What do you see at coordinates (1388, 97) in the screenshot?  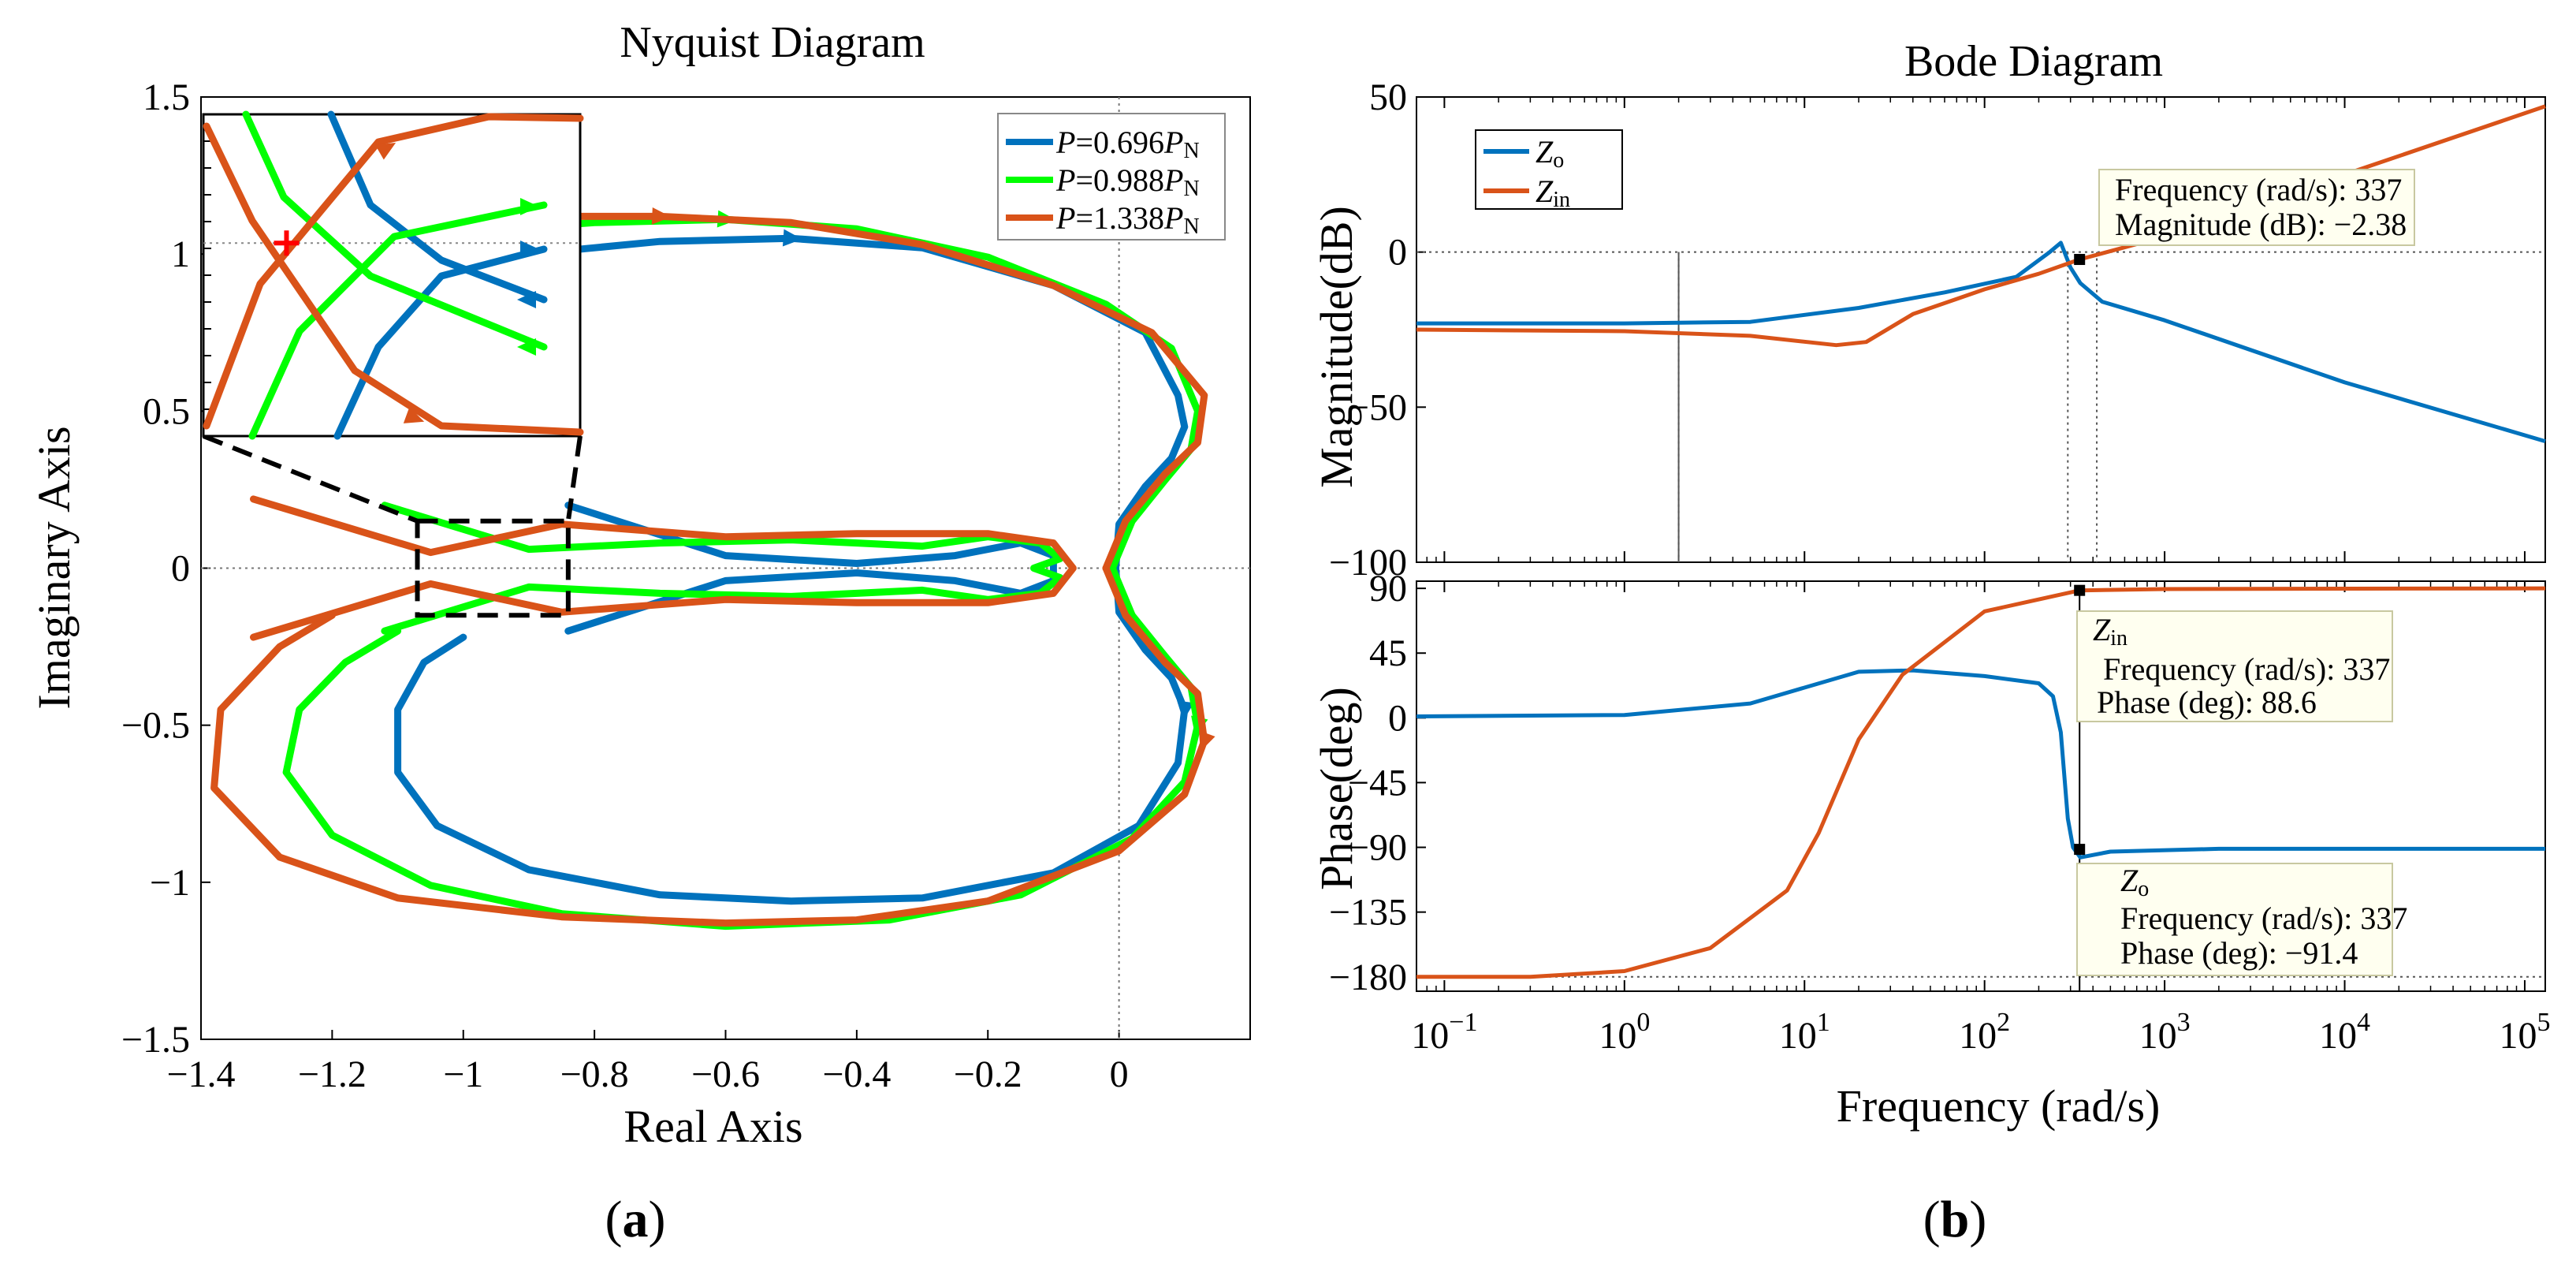 I see `magnitude-ytick-label: 50` at bounding box center [1388, 97].